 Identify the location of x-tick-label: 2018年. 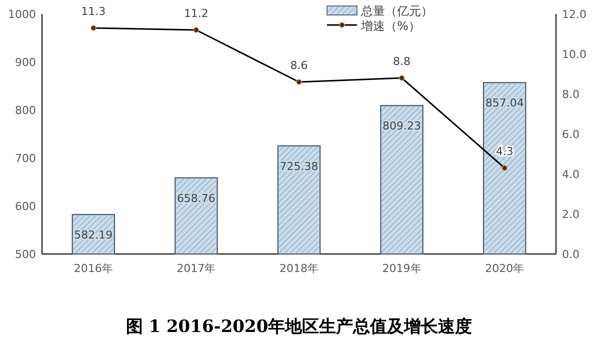
(299, 268).